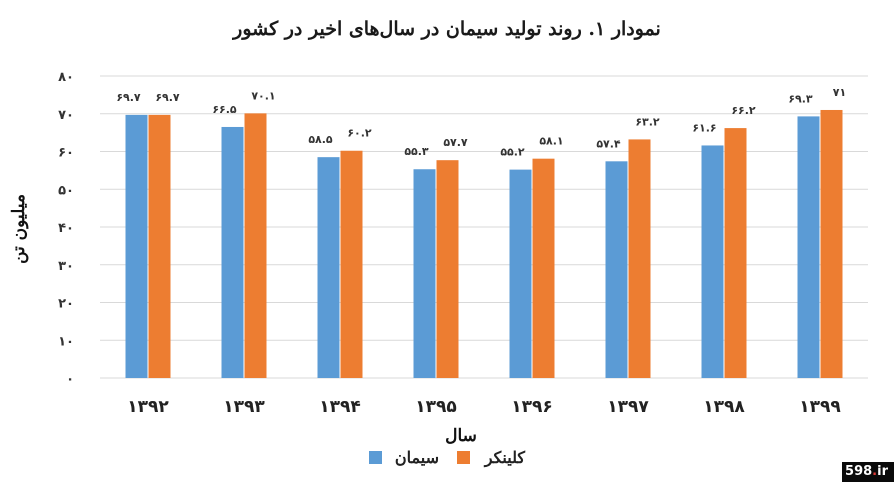 The image size is (894, 482). I want to click on data-label-clinker: ۵۷.۷, so click(455, 142).